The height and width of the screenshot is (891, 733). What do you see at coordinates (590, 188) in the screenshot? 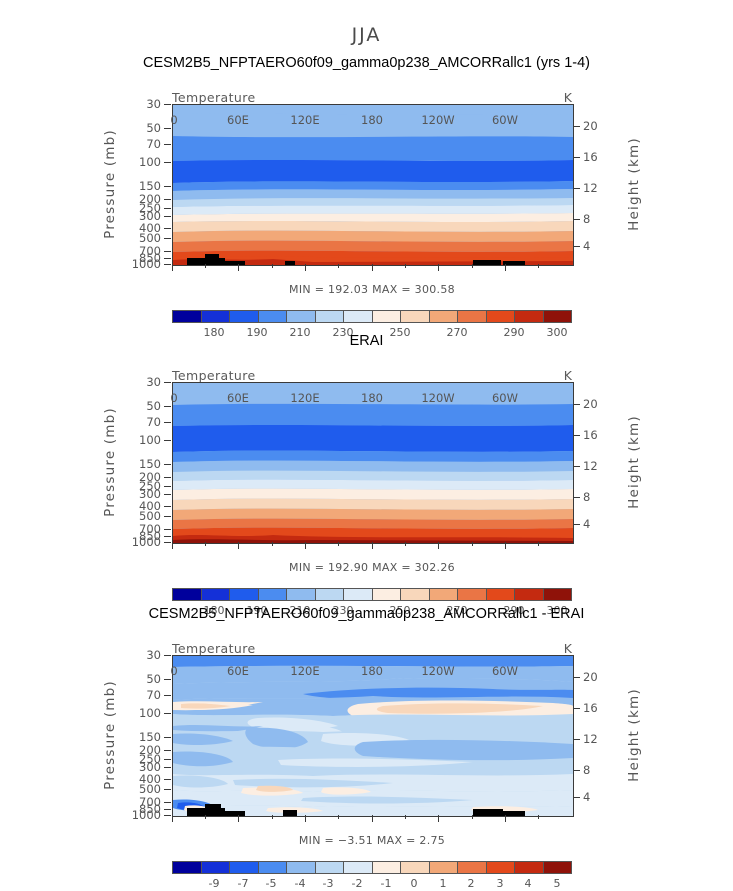
I see `ylabel-right-12km: 12` at bounding box center [590, 188].